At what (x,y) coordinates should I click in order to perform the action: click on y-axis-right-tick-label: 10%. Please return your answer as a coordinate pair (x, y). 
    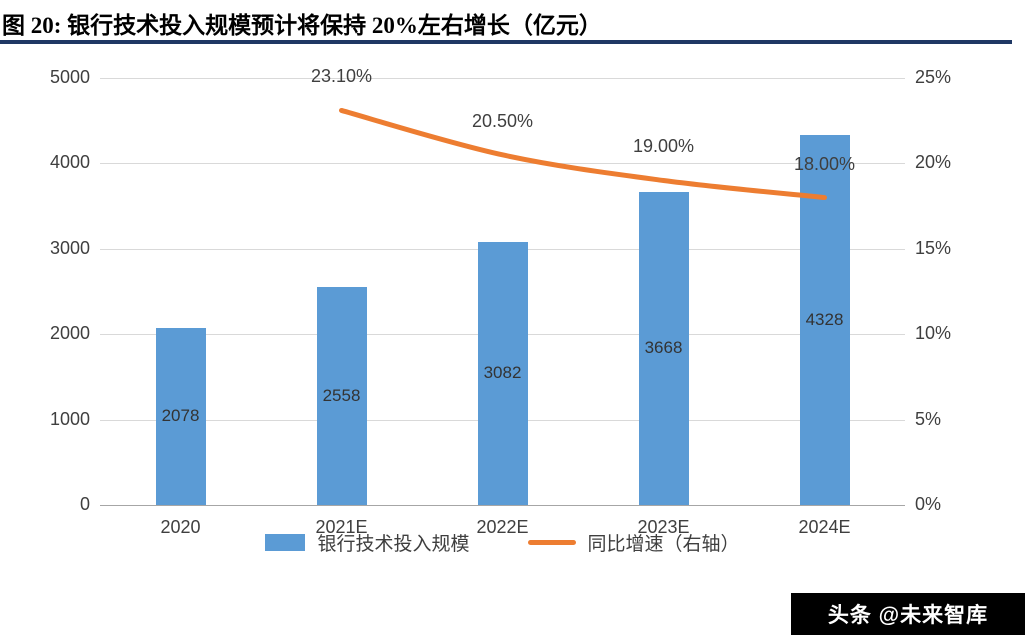
    Looking at the image, I should click on (933, 333).